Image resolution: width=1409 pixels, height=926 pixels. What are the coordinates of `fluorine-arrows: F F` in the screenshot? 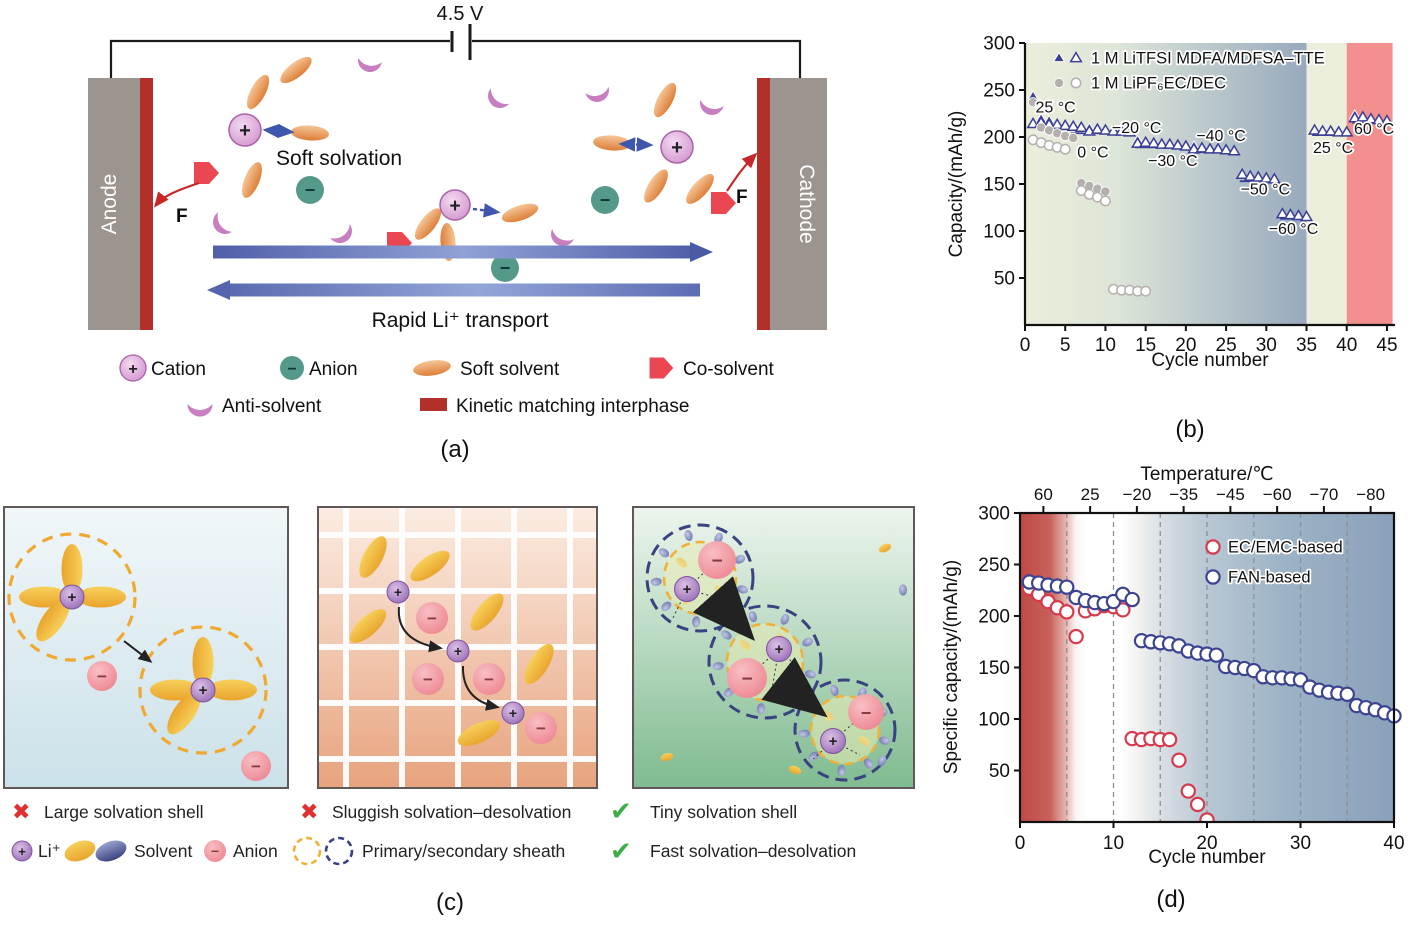 It's located at (455, 189).